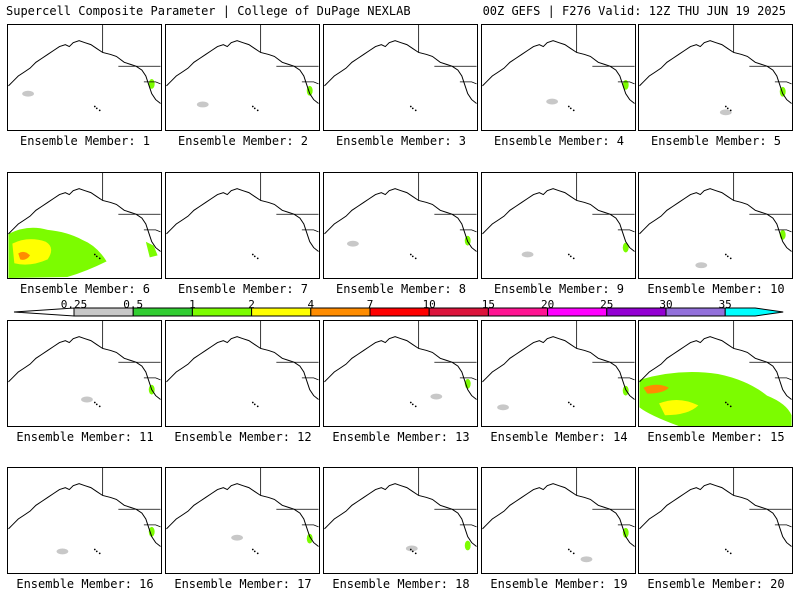 The image size is (800, 600). I want to click on scp-region-yellow, so click(679, 407).